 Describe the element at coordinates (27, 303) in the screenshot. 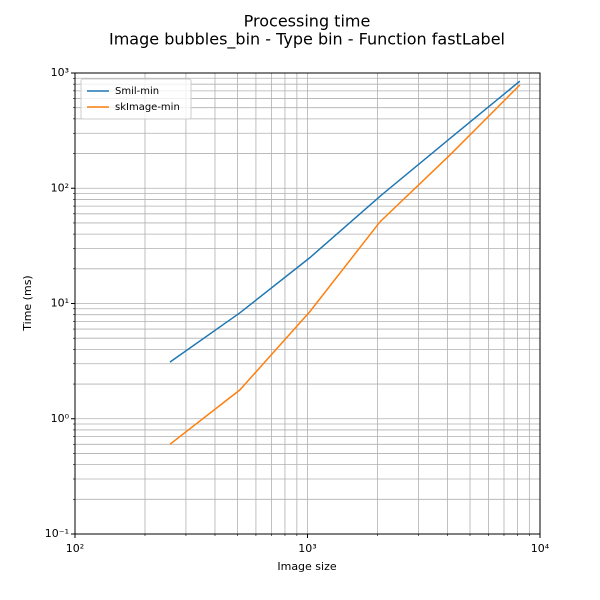

I see `y-axis-label: Time (ms)` at that location.